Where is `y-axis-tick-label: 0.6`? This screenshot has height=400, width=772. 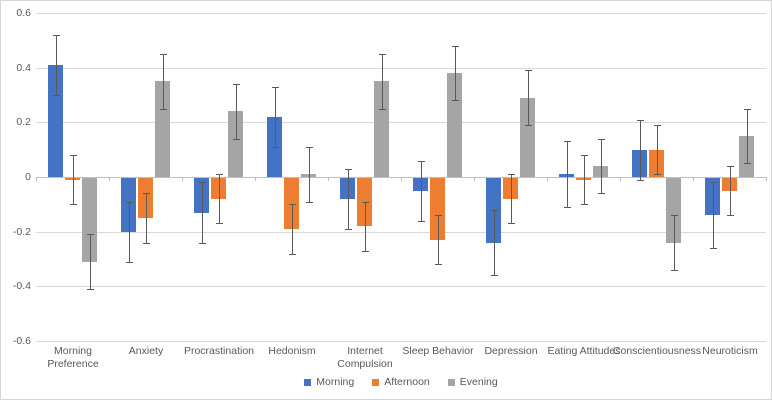
y-axis-tick-label: 0.6 is located at coordinates (23, 13).